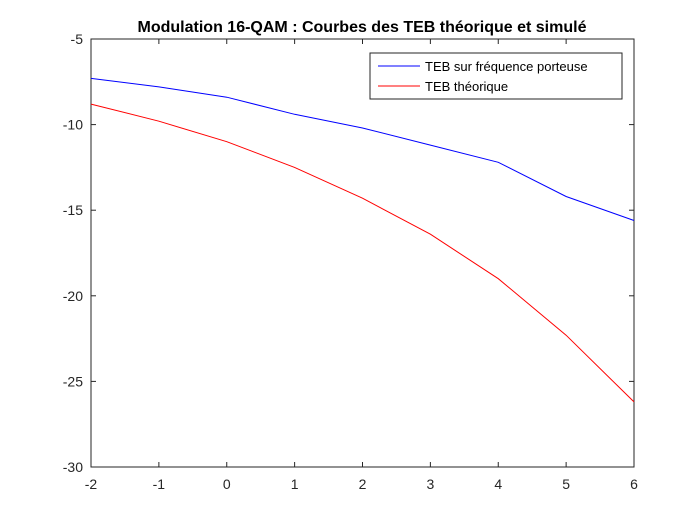  I want to click on y-tick-label: -5, so click(77, 39).